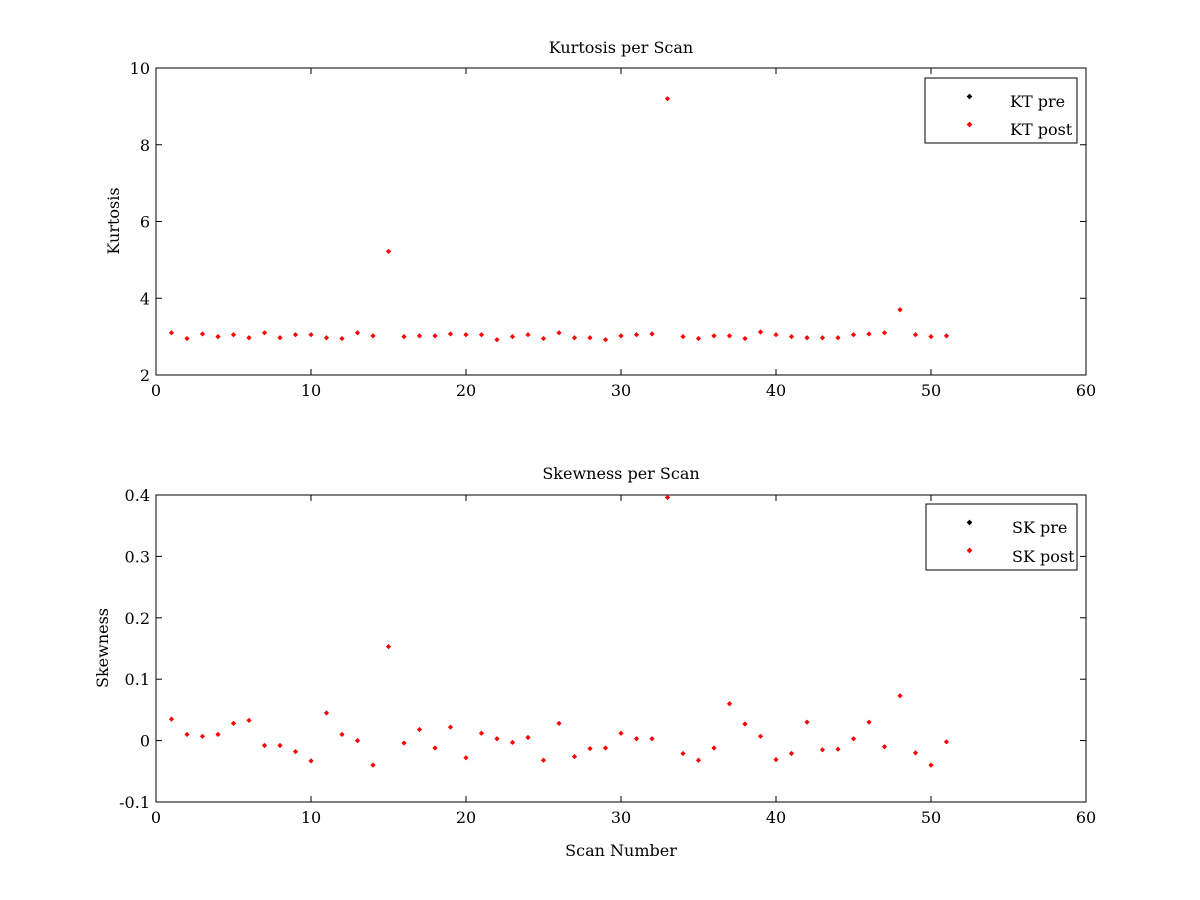 This screenshot has height=900, width=1200. Describe the element at coordinates (931, 817) in the screenshot. I see `skewness-x-tick-label: 50` at that location.